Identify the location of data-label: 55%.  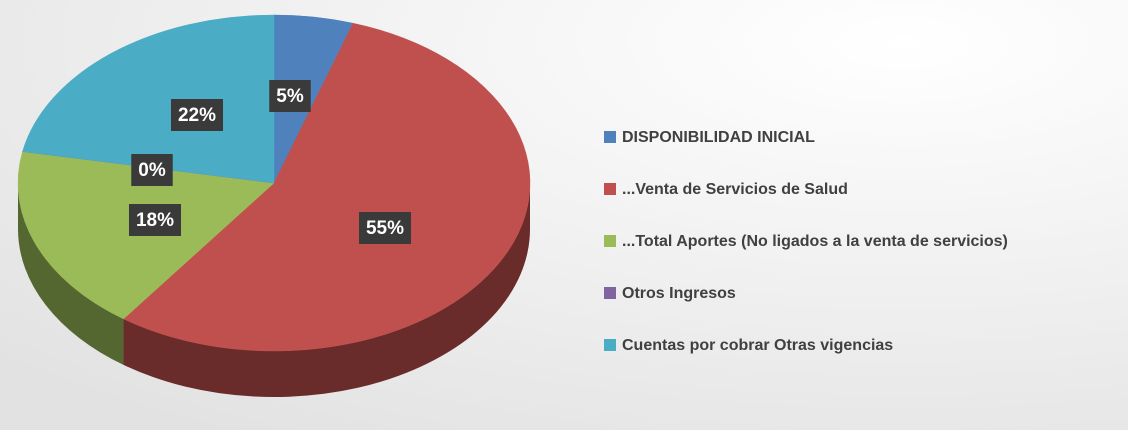
(385, 228).